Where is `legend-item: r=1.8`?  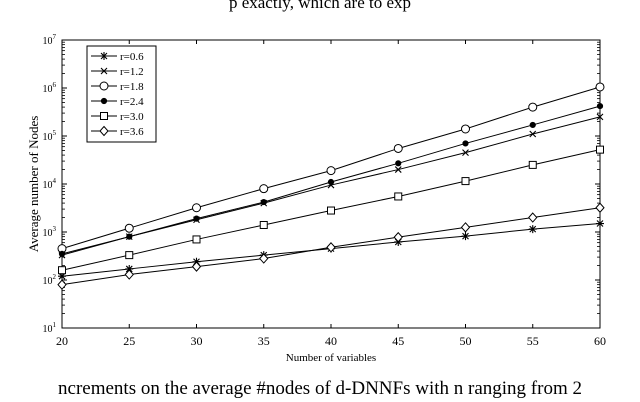
legend-item: r=1.8 is located at coordinates (117, 87).